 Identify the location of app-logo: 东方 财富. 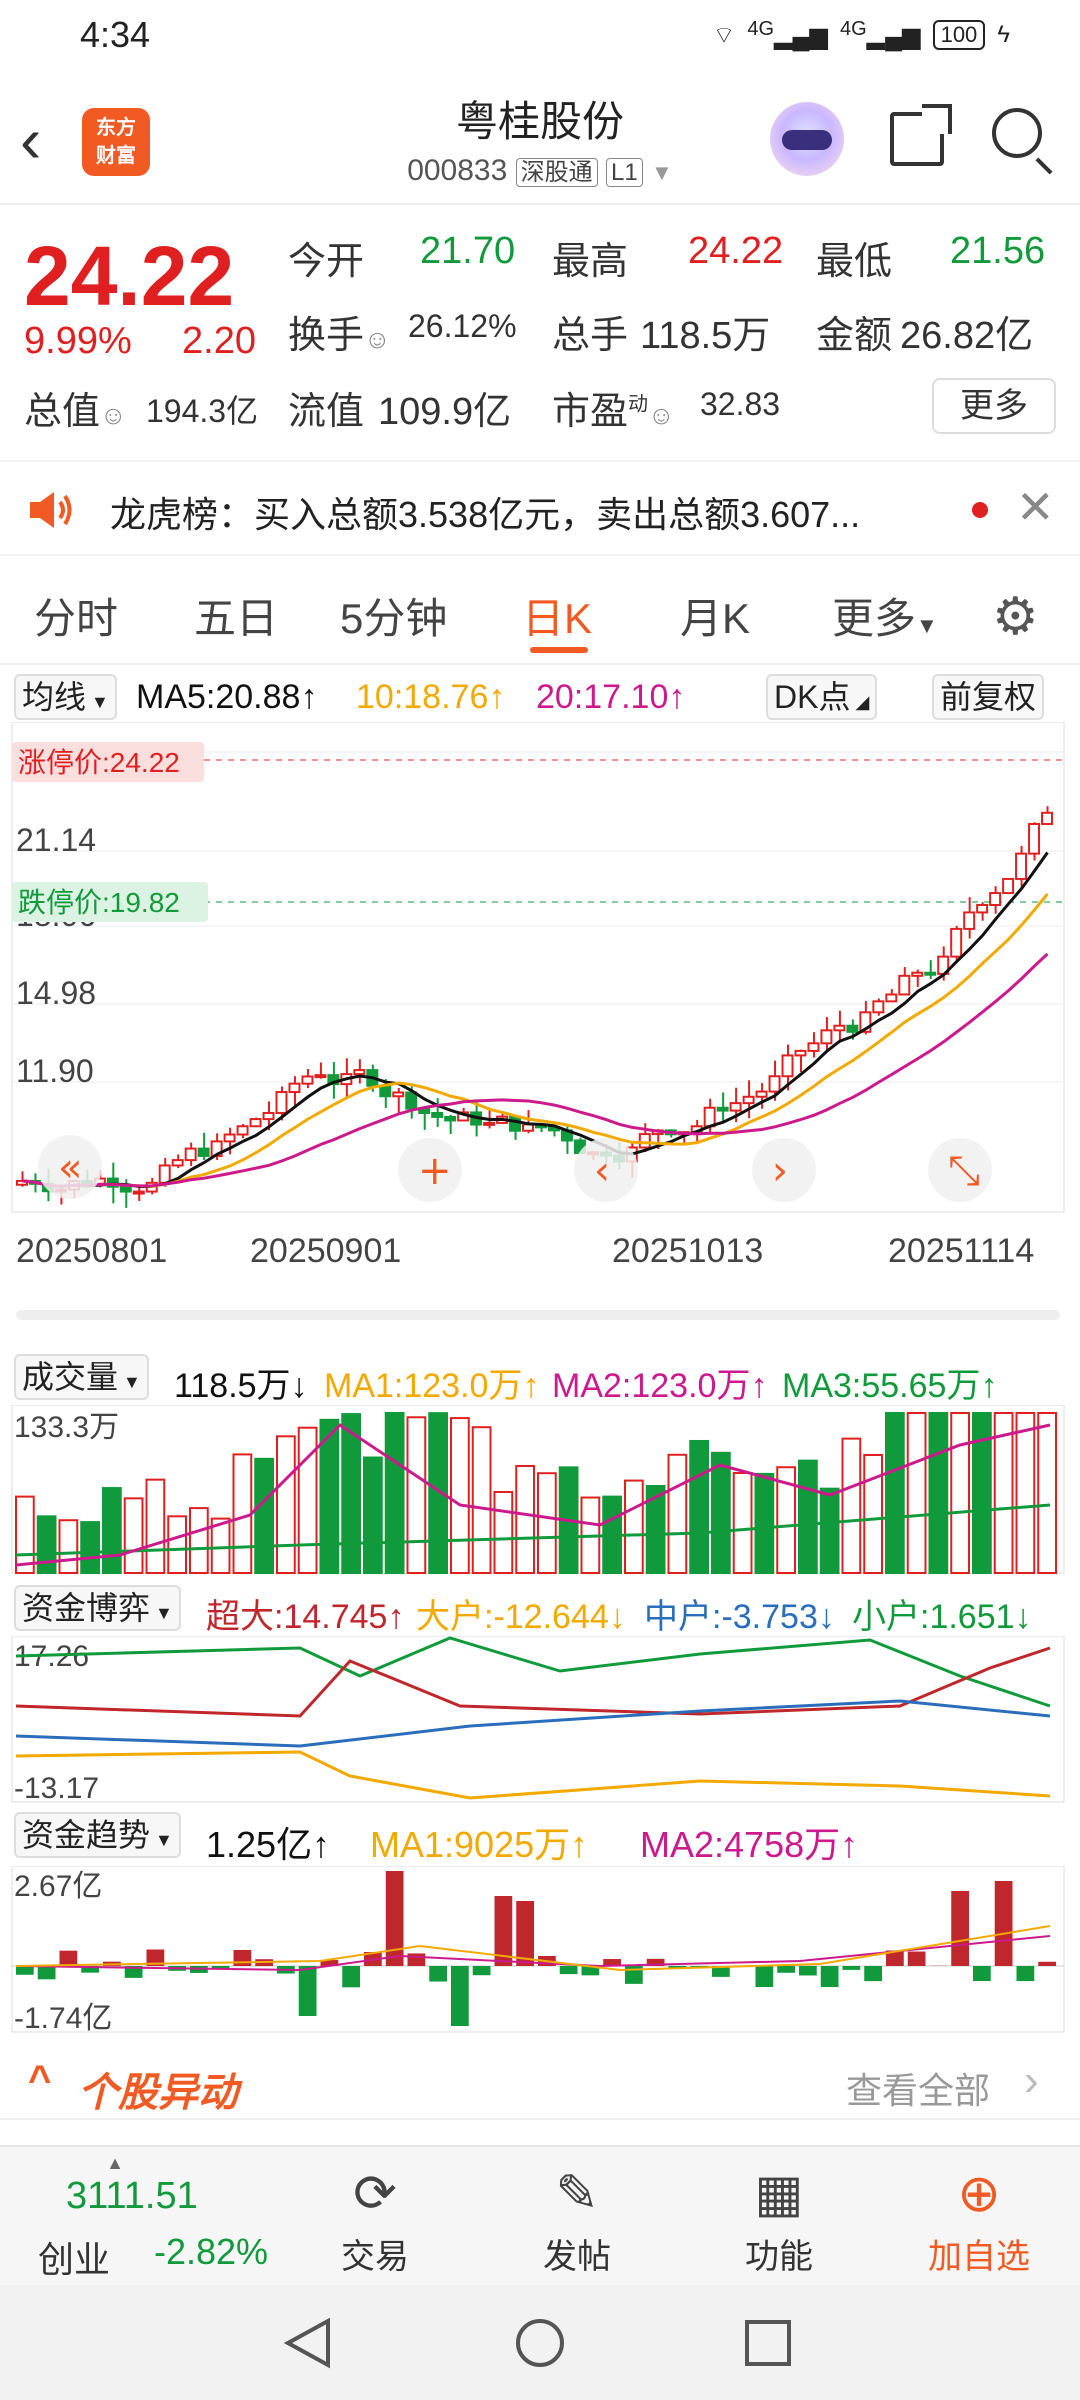
(116, 142).